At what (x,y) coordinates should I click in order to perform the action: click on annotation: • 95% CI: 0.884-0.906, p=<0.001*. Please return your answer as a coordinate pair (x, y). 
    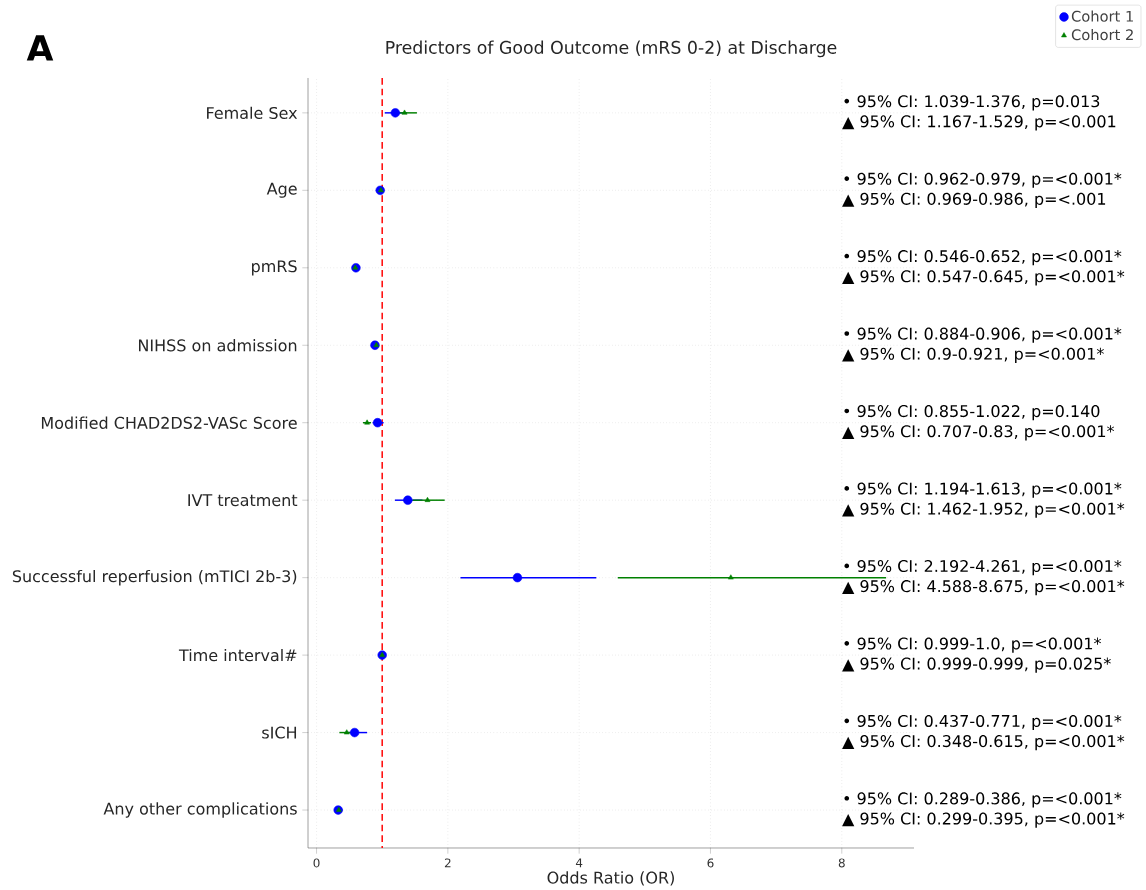
    Looking at the image, I should click on (983, 335).